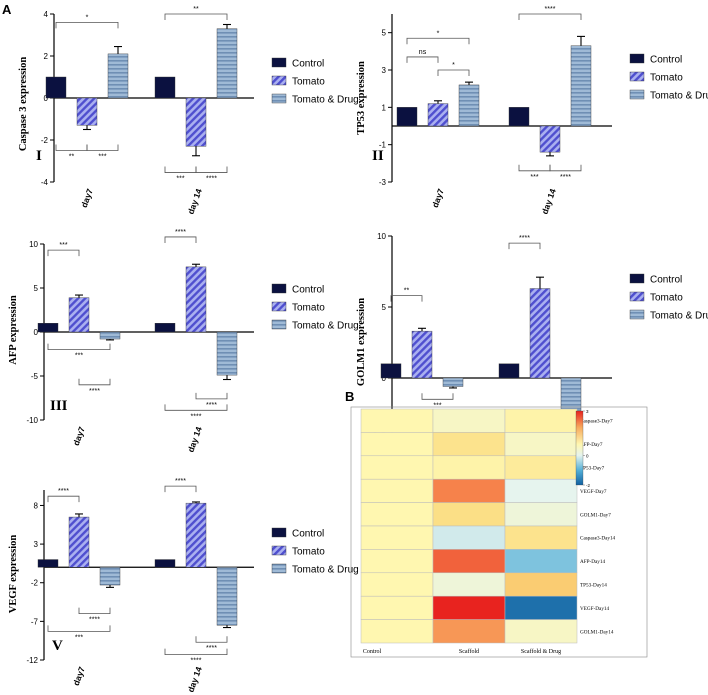 This screenshot has height=695, width=708. What do you see at coordinates (592, 562) in the screenshot?
I see `heatmap-row-label: AFP-Day14` at bounding box center [592, 562].